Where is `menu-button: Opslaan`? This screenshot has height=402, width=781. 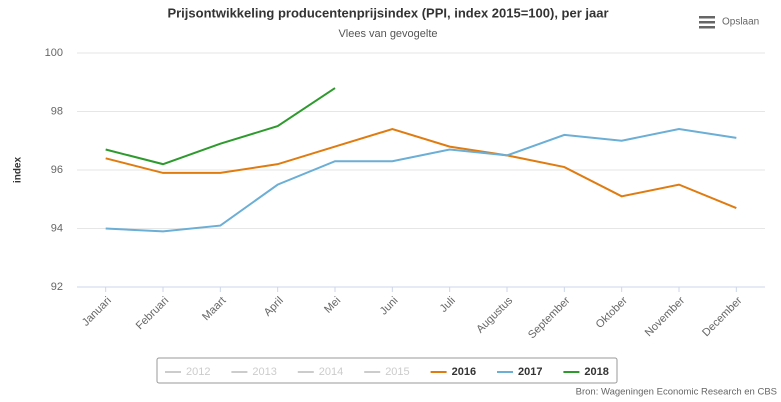
menu-button: Opslaan is located at coordinates (729, 22).